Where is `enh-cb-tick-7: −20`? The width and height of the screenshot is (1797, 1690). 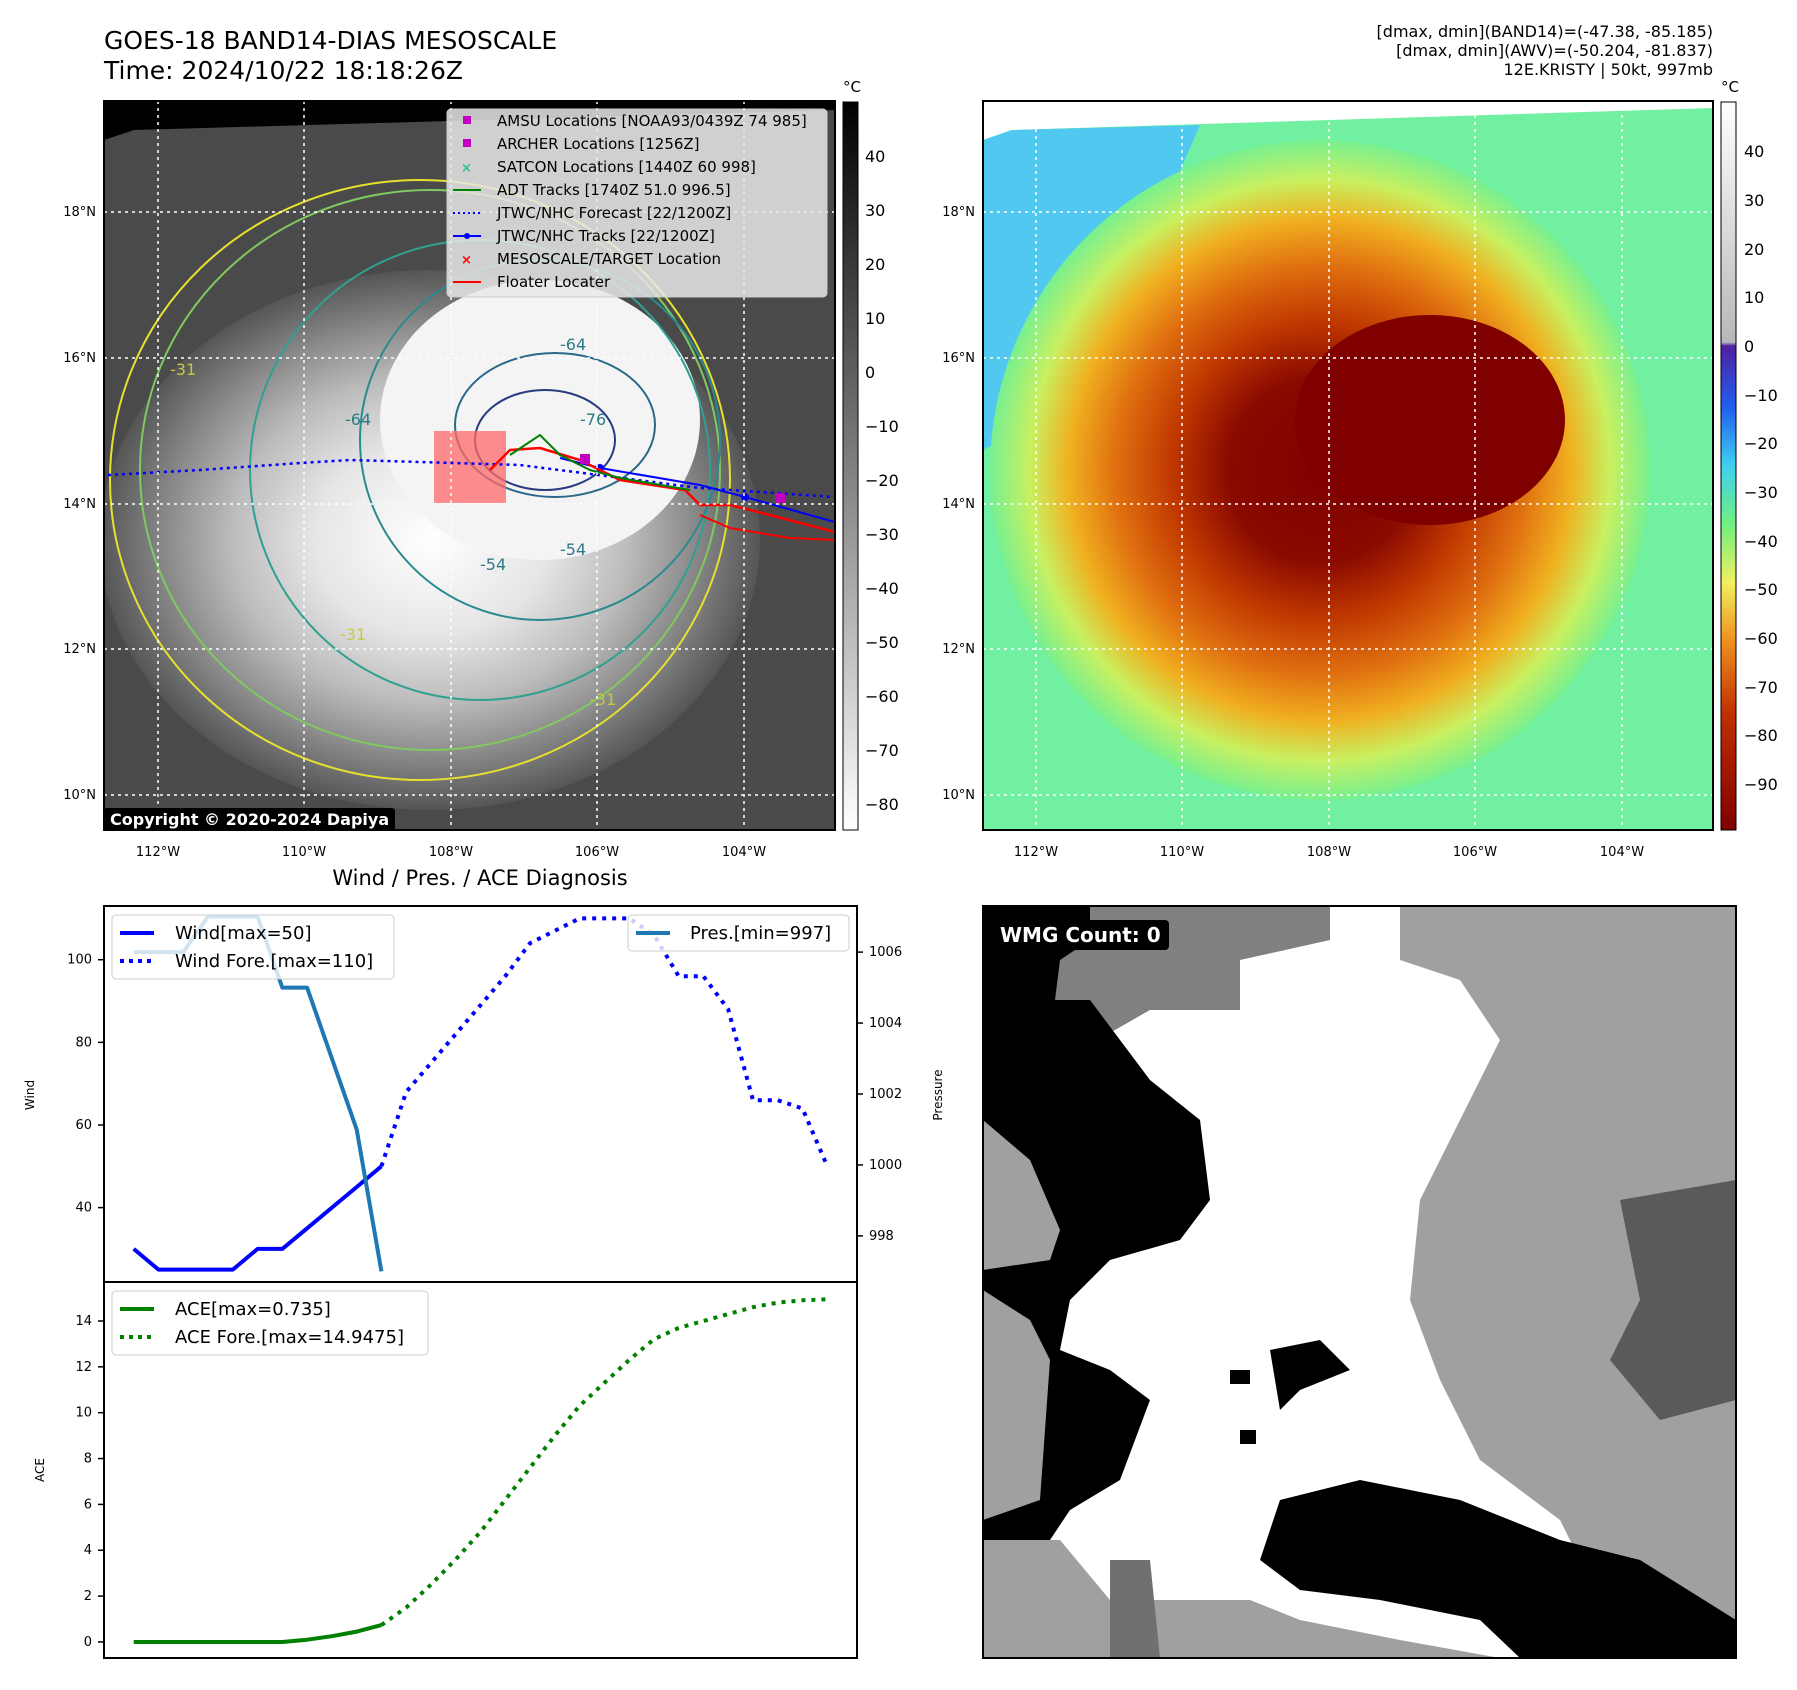 enh-cb-tick-7: −20 is located at coordinates (1761, 443).